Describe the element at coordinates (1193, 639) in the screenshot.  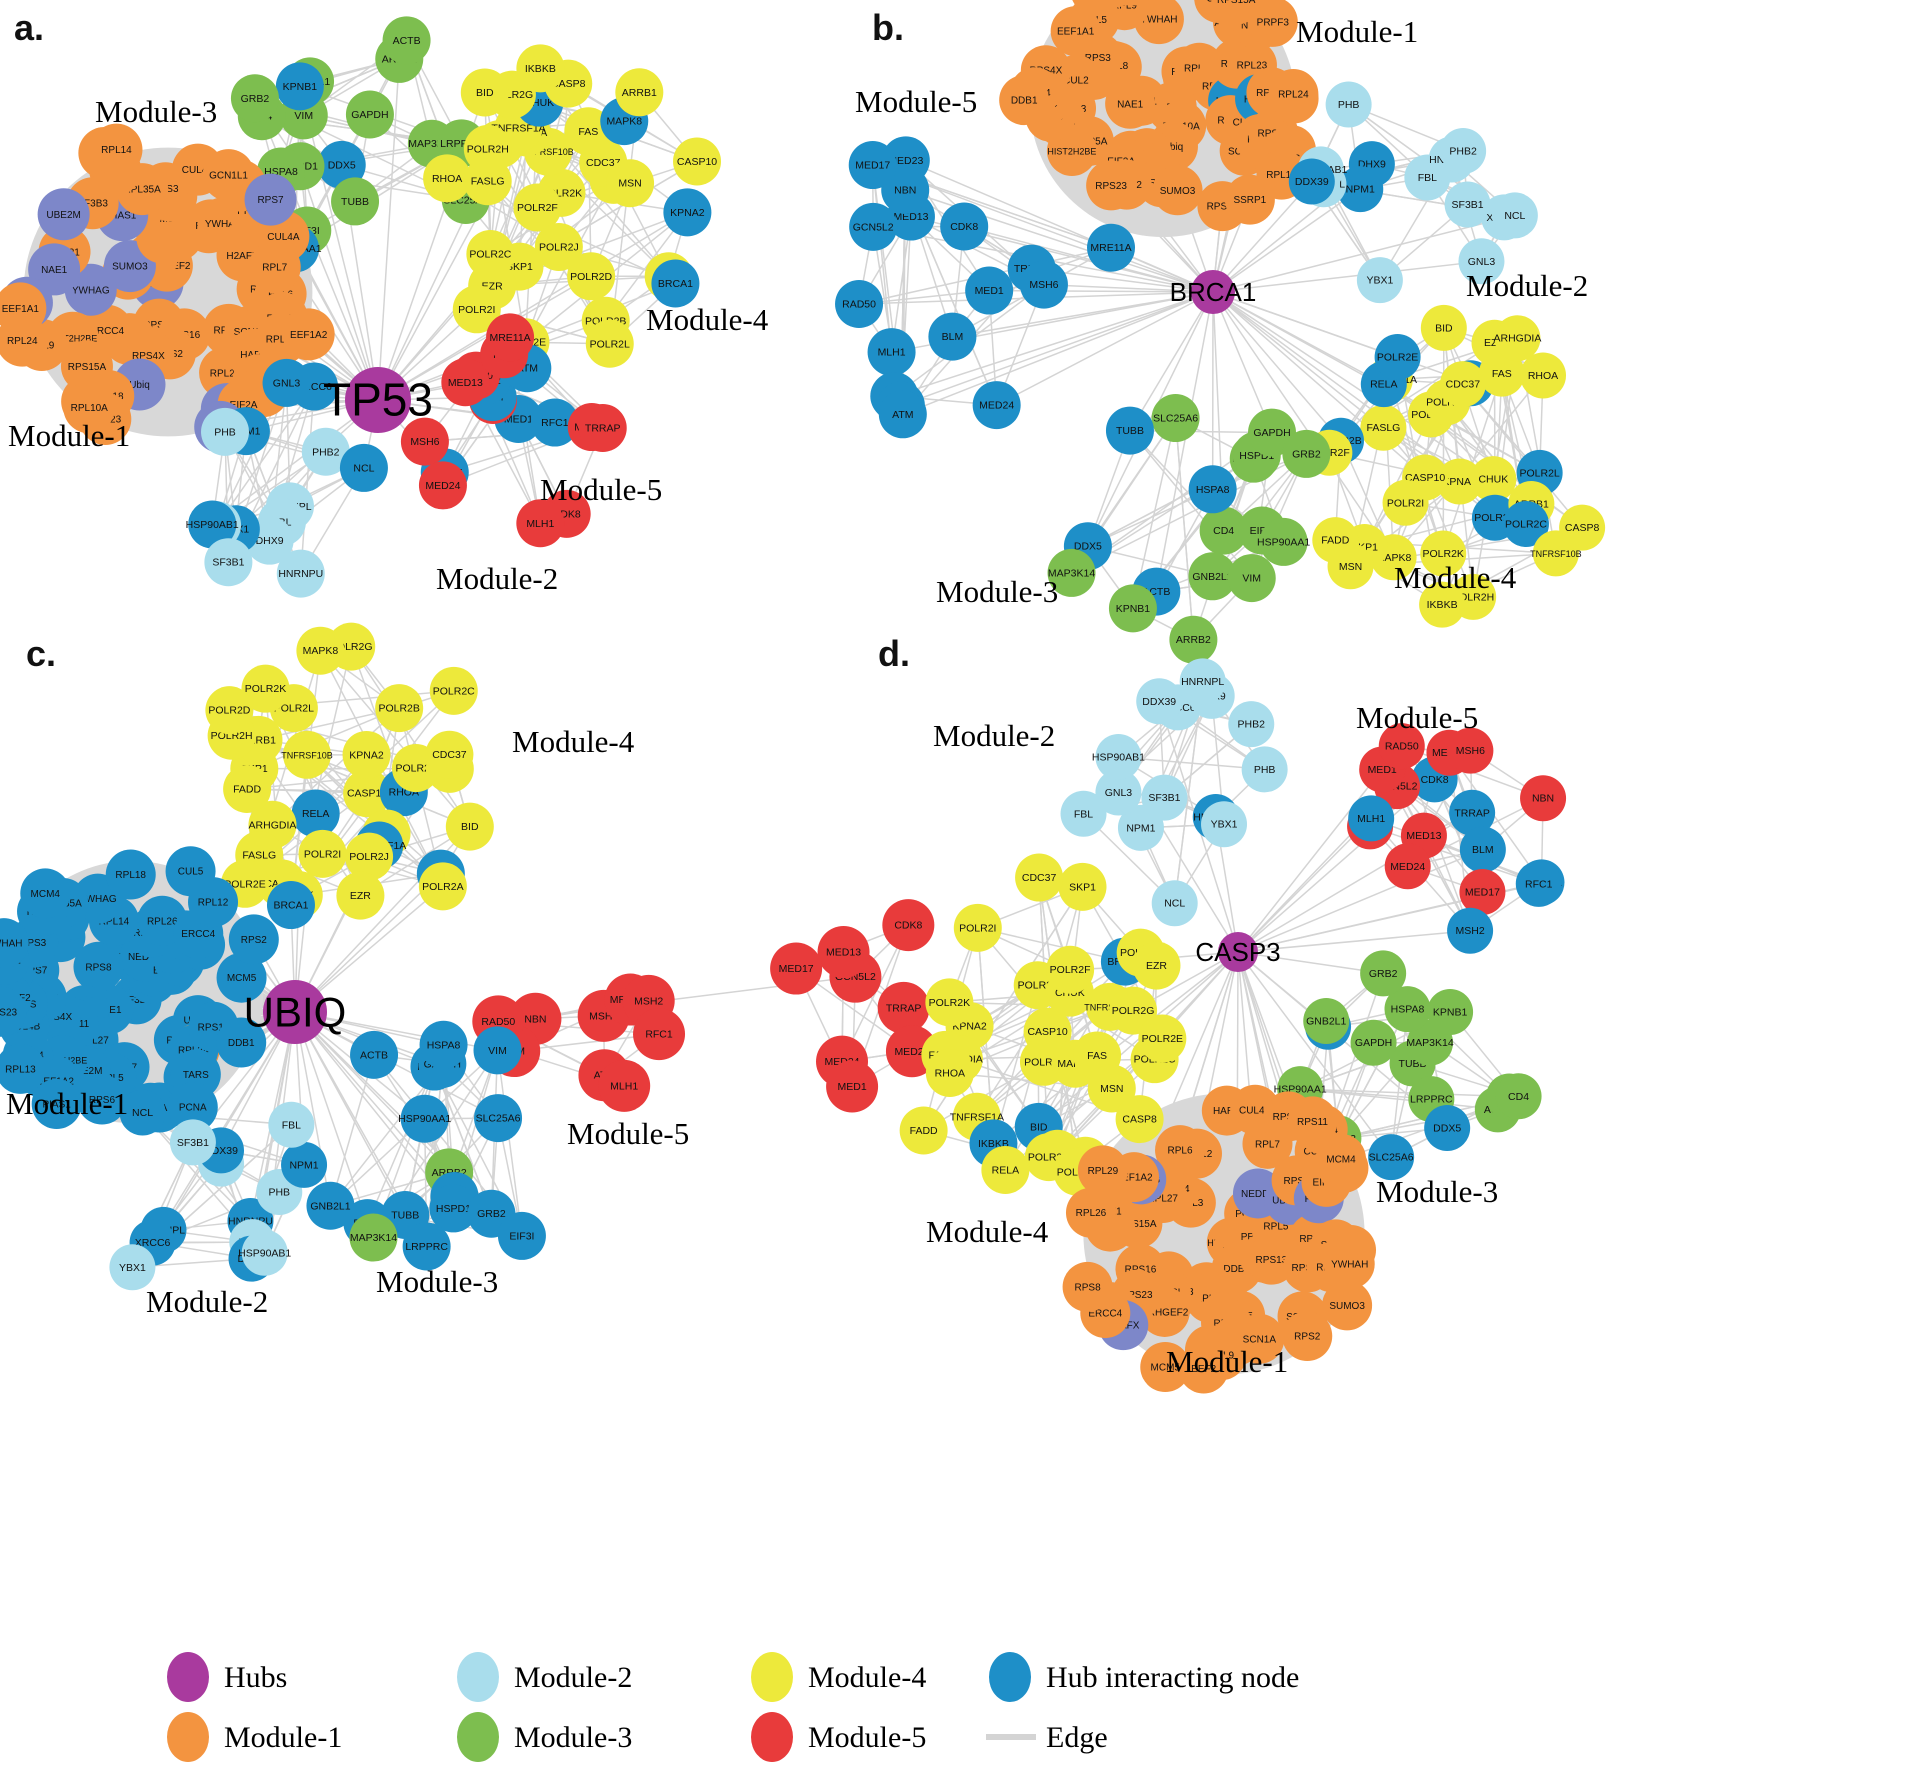
I see `node-ARRB2: ARRB2` at that location.